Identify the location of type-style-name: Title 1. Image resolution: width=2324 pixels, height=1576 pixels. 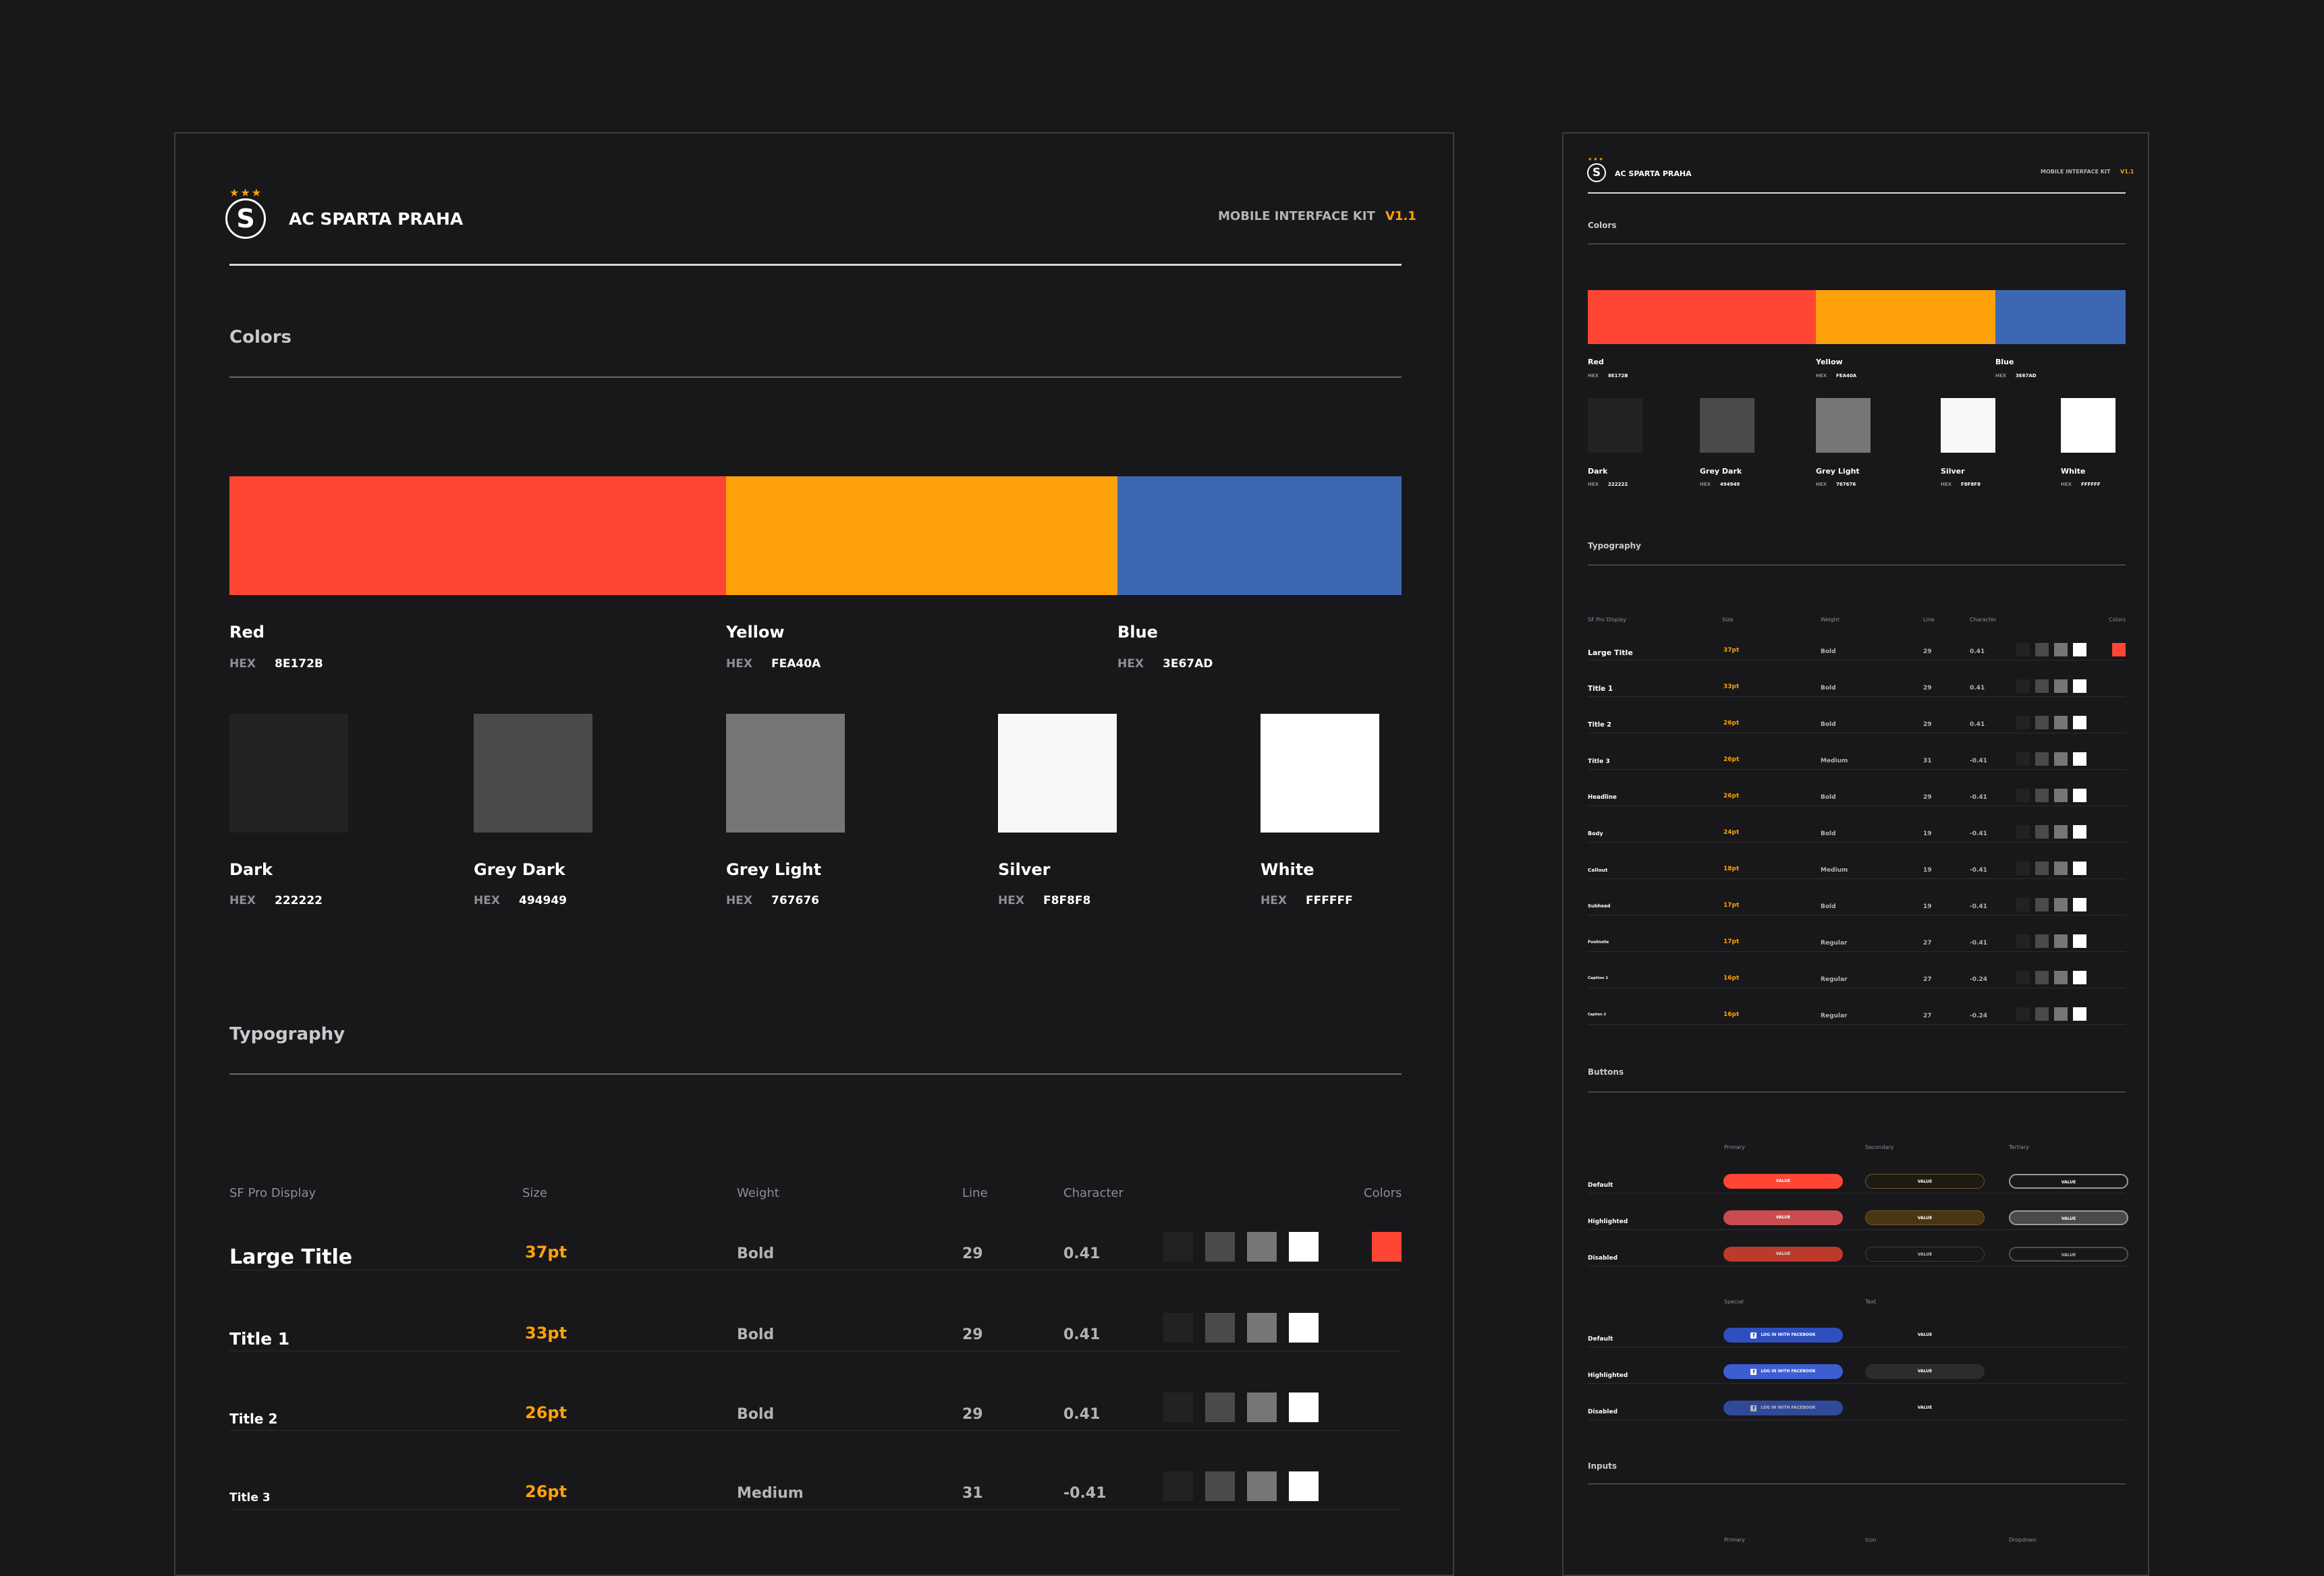
(259, 1338).